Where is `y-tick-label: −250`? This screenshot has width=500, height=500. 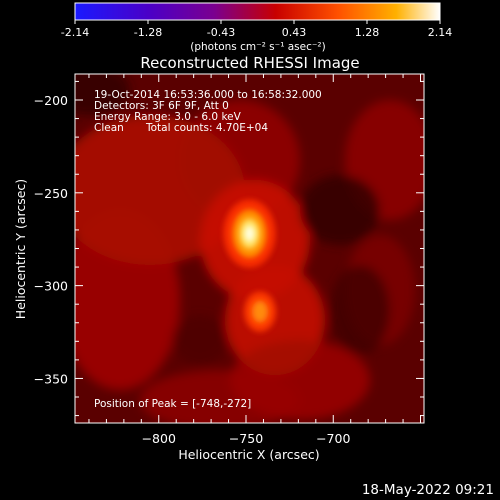
y-tick-label: −250 is located at coordinates (51, 193).